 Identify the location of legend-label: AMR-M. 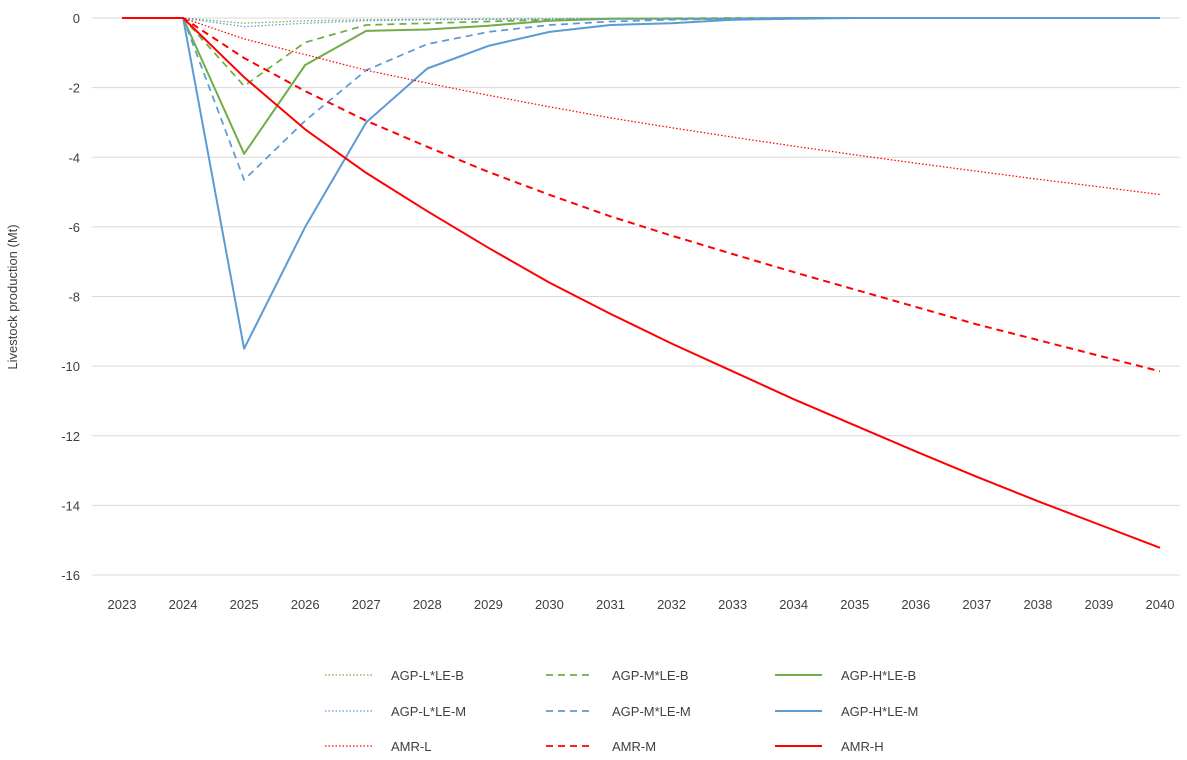
(634, 746).